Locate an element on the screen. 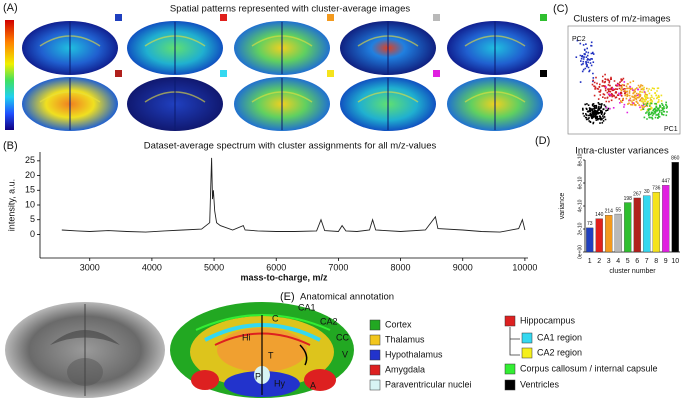 Image resolution: width=683 pixels, height=403 pixels. y-tick-label: 20 is located at coordinates (30, 175).